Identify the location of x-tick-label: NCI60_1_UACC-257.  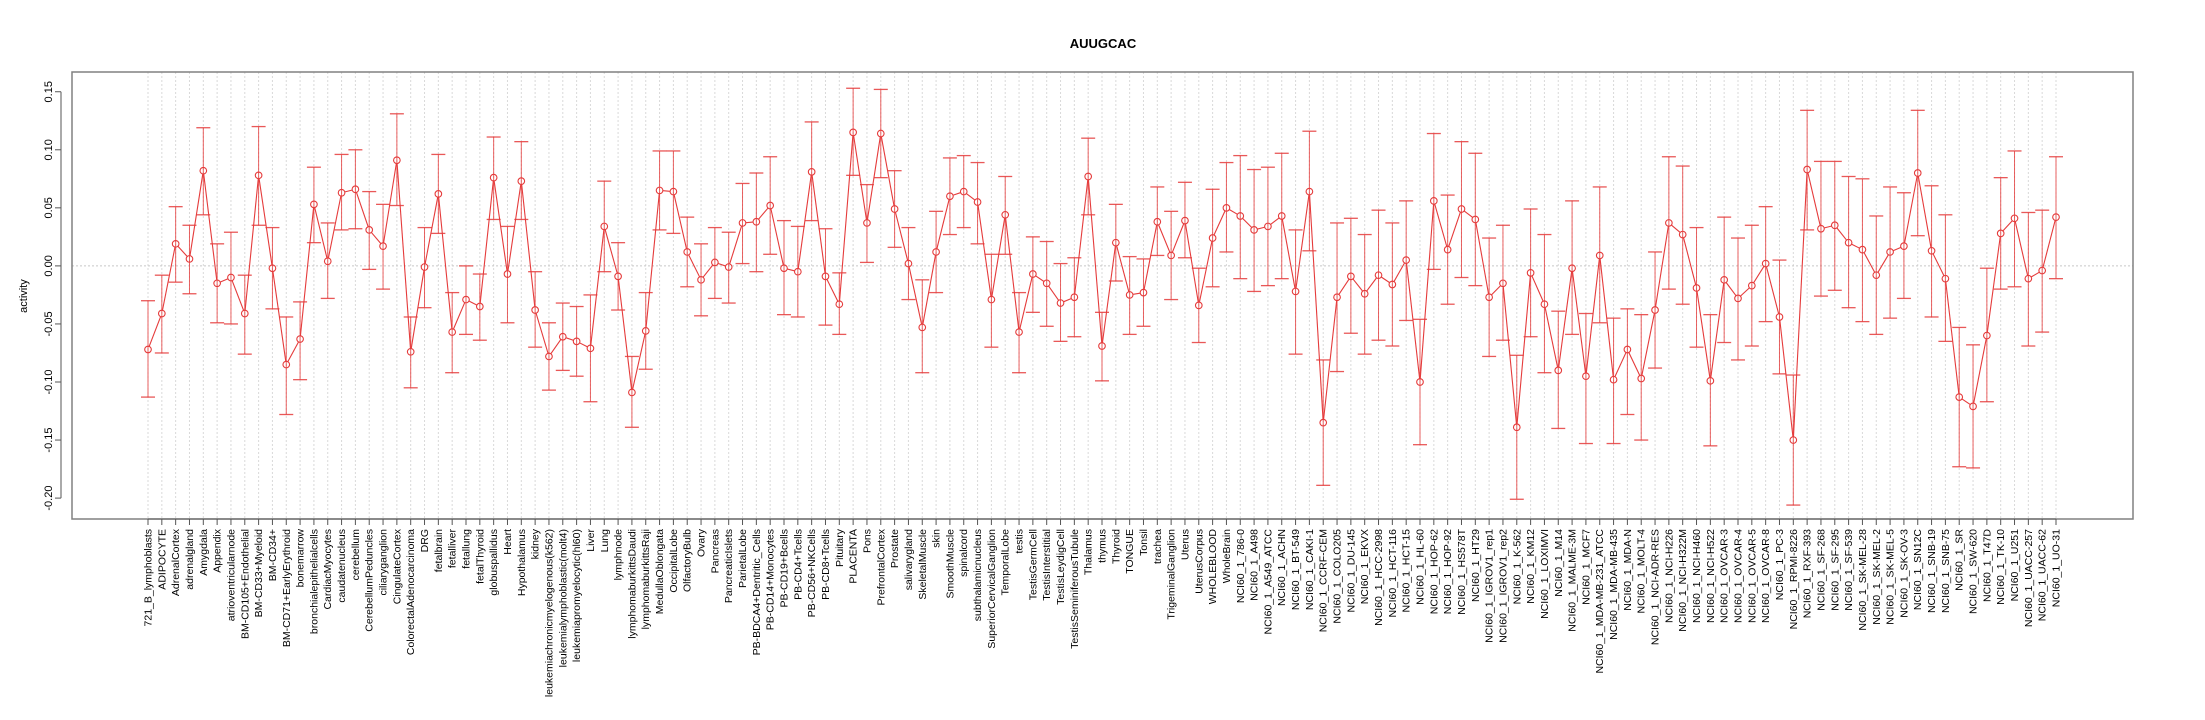
(2029, 578).